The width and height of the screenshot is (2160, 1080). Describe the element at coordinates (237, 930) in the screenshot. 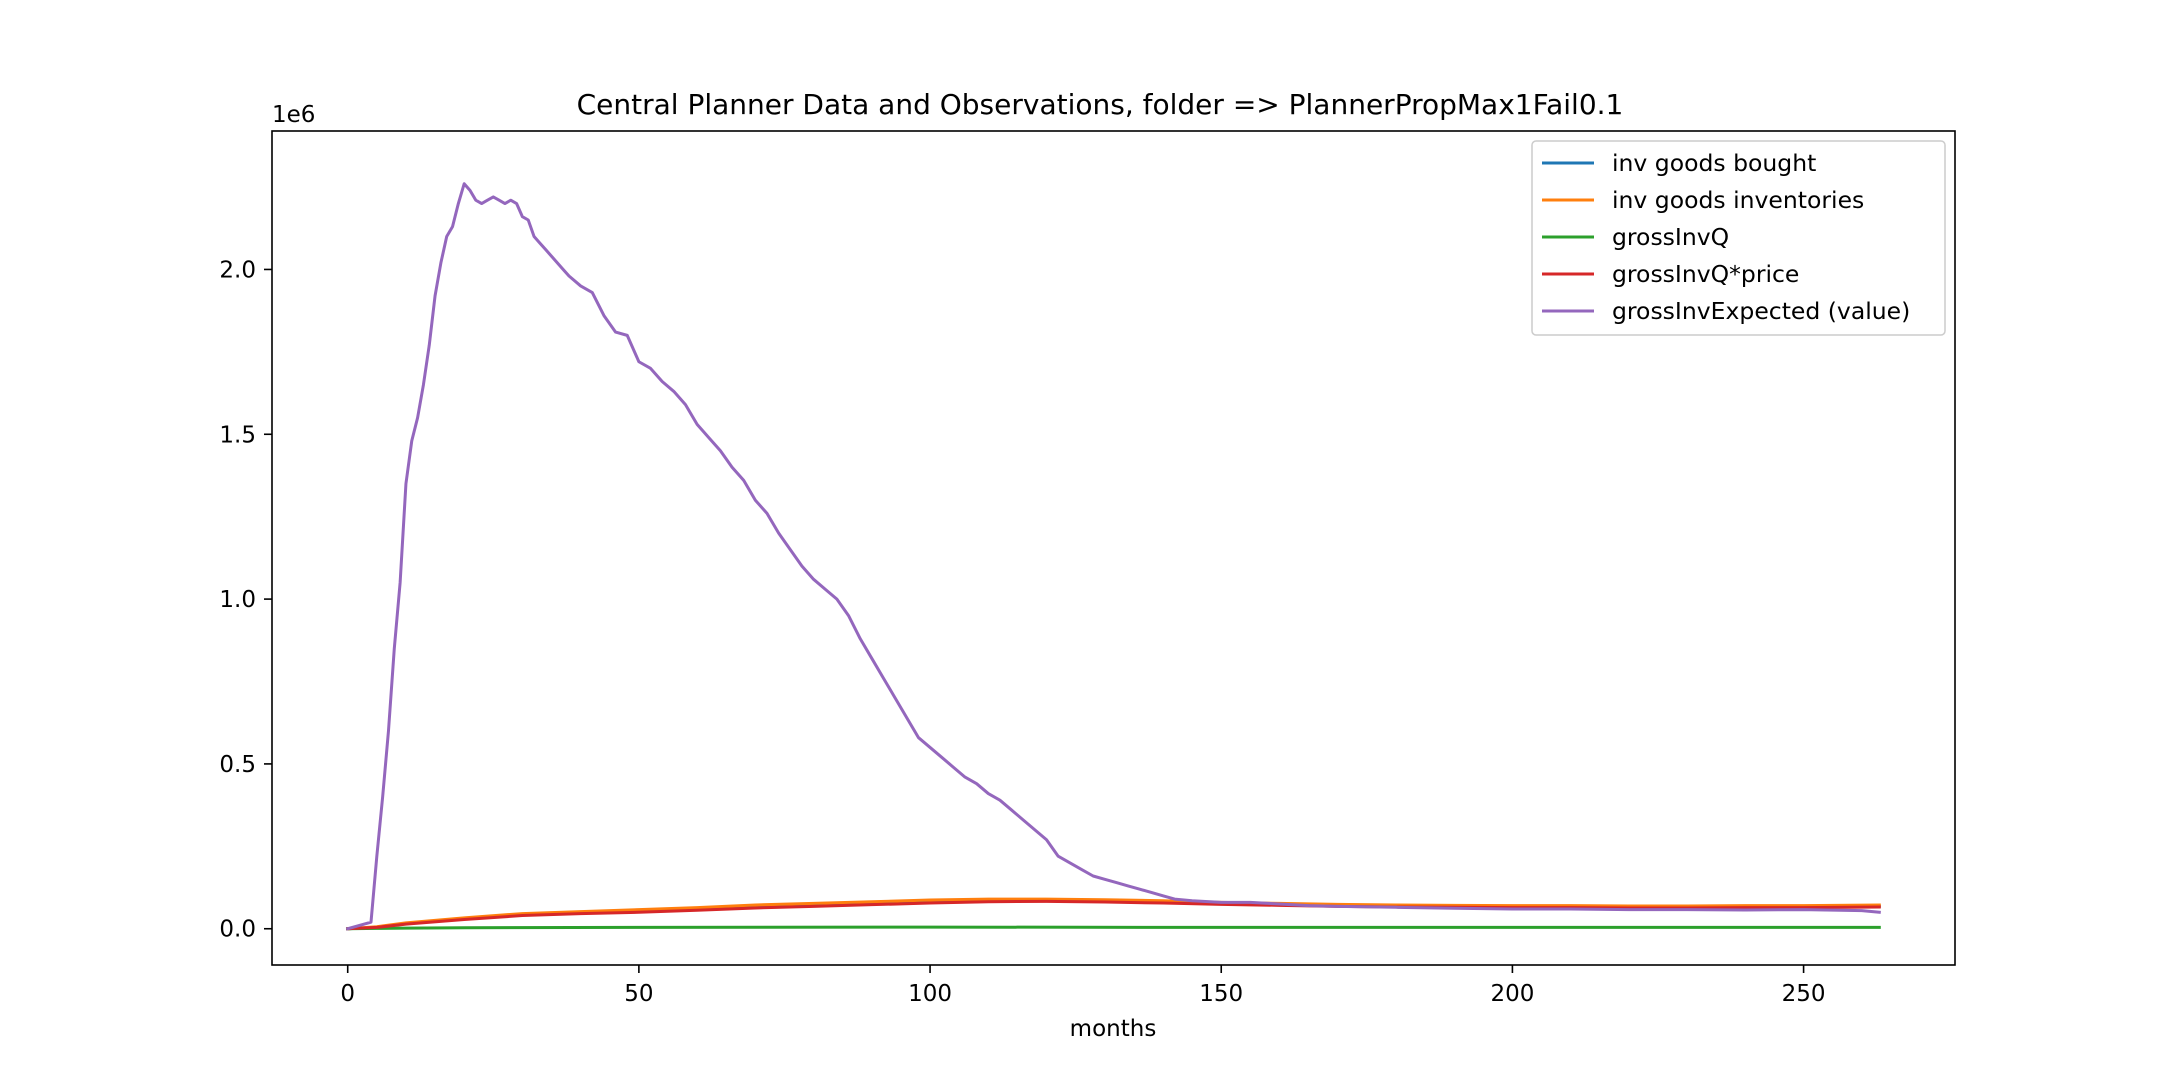

I see `y-tick-label: 0.0` at that location.